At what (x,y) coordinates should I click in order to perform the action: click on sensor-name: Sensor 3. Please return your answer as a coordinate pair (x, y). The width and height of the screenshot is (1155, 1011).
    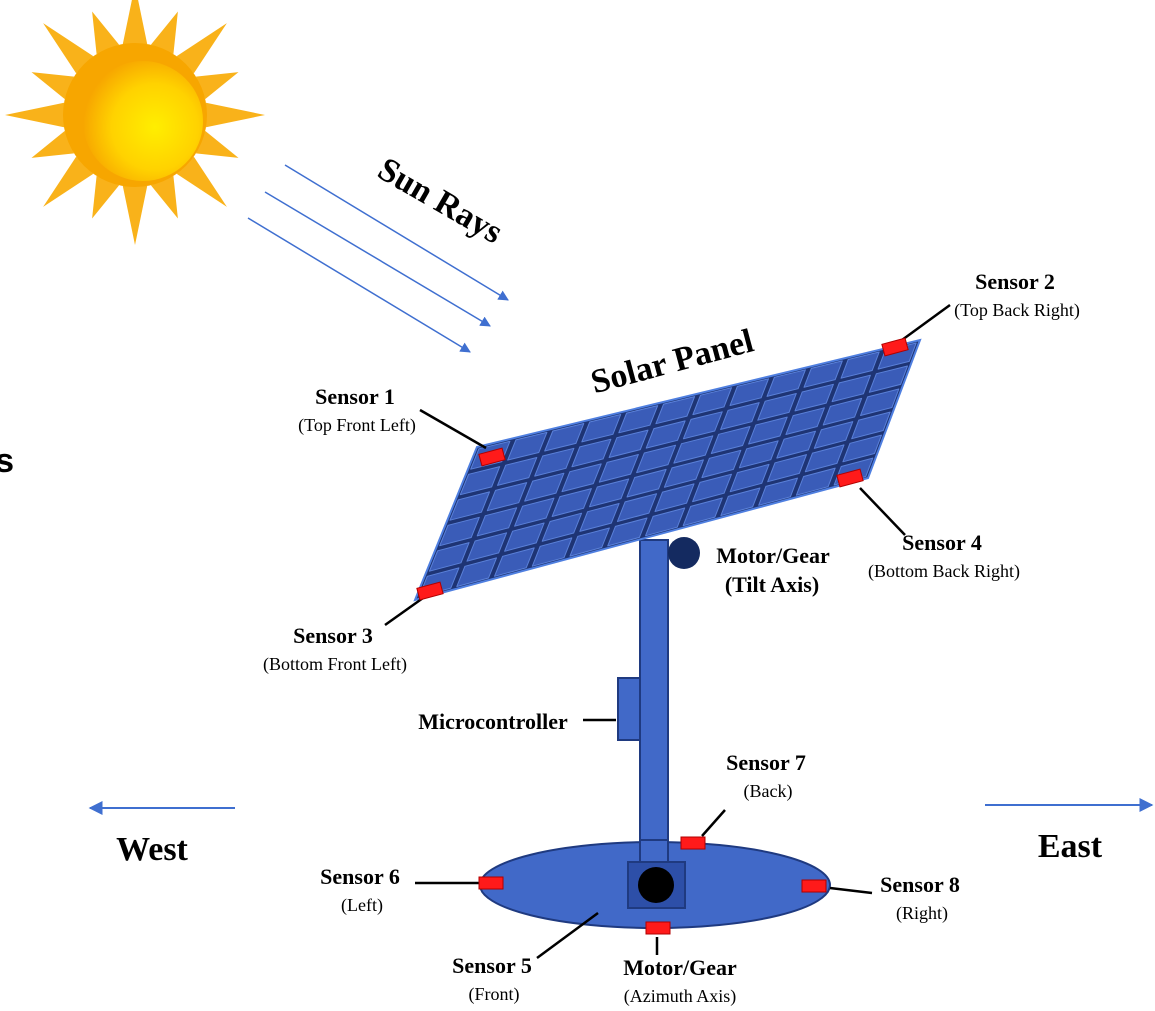
    Looking at the image, I should click on (333, 635).